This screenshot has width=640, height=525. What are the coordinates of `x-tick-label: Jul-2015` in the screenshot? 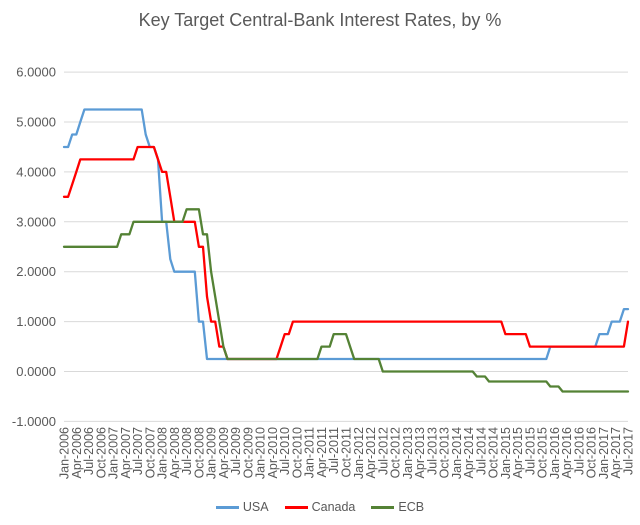 It's located at (530, 451).